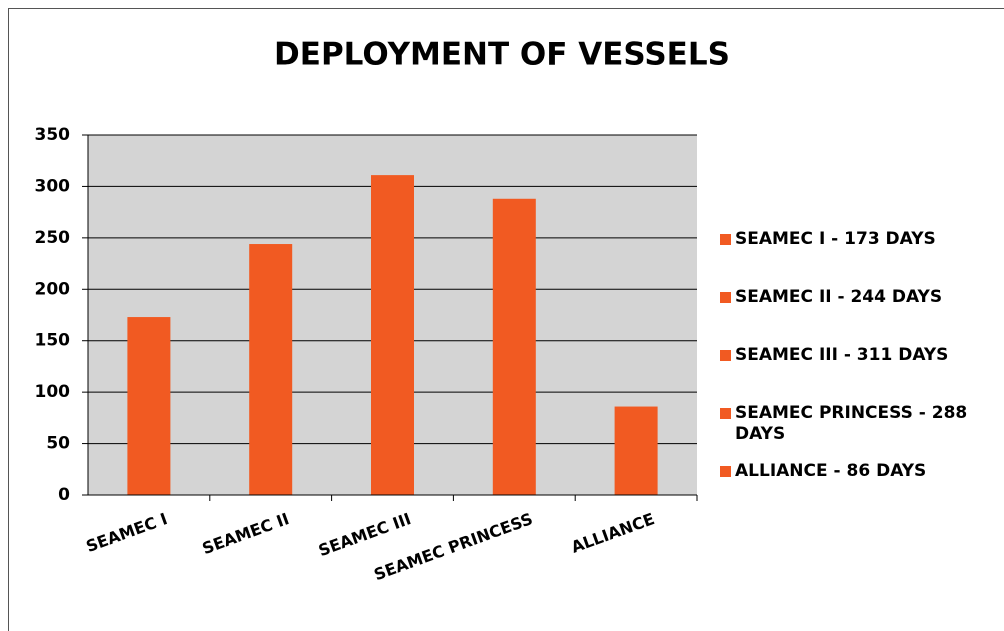  What do you see at coordinates (64, 495) in the screenshot?
I see `y-tick-label: 0` at bounding box center [64, 495].